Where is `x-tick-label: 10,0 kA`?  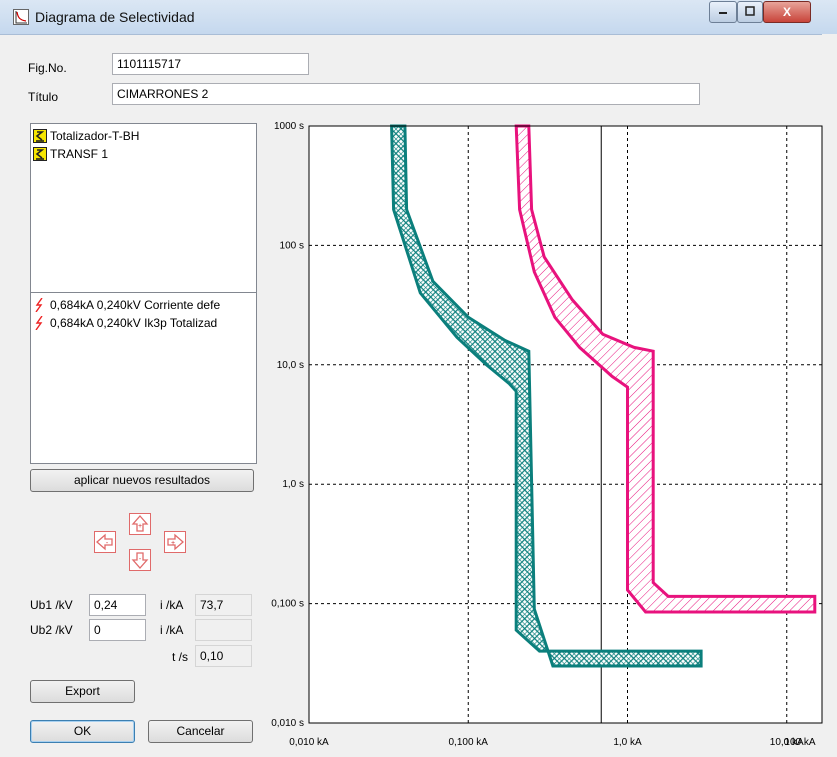
x-tick-label: 10,0 kA is located at coordinates (787, 742).